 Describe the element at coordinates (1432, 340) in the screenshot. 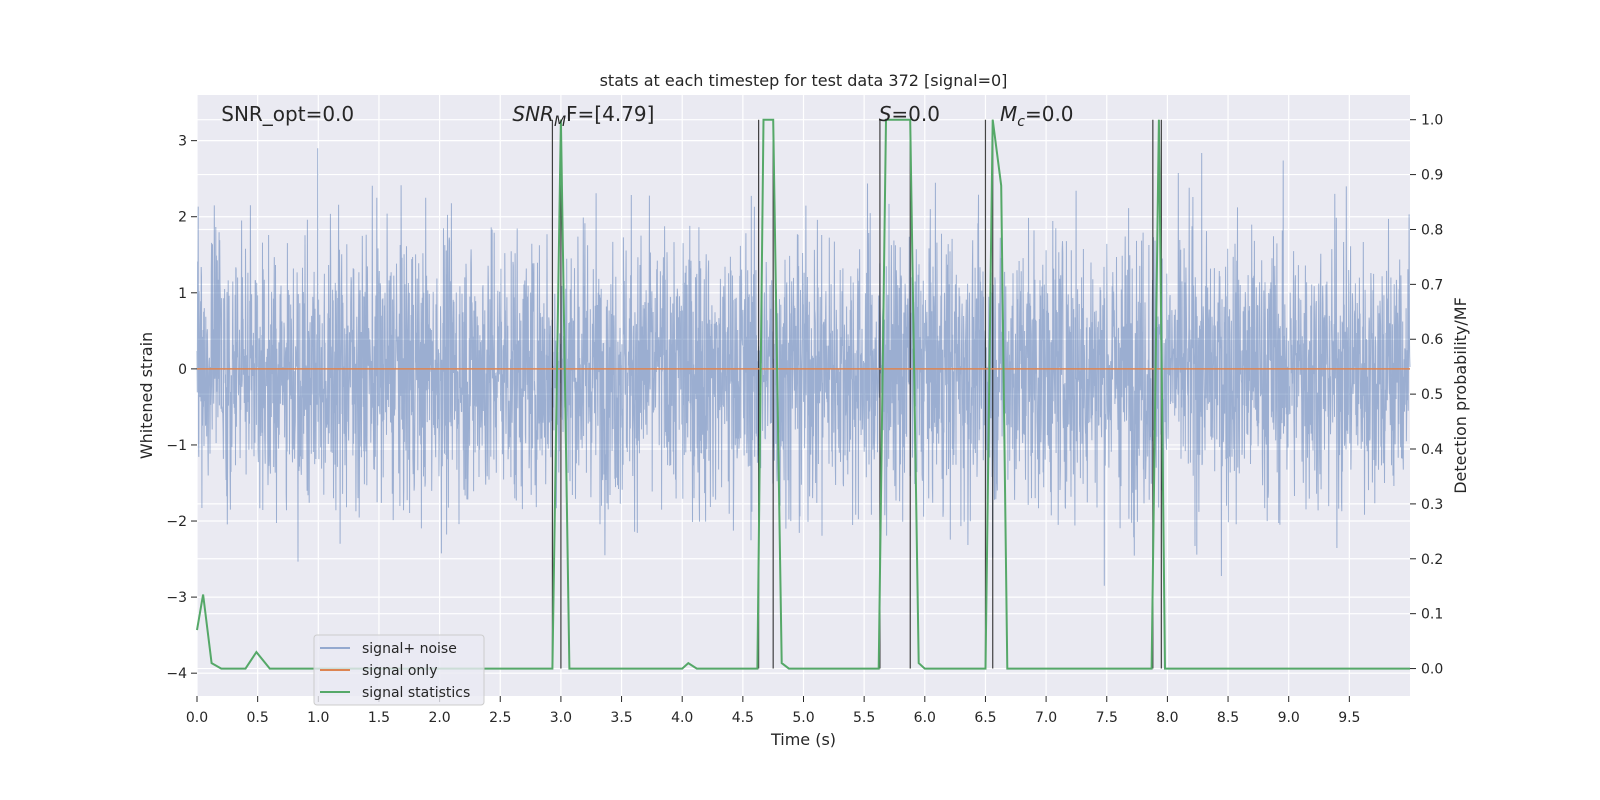

I see `y2-tick-label: 0.6` at that location.